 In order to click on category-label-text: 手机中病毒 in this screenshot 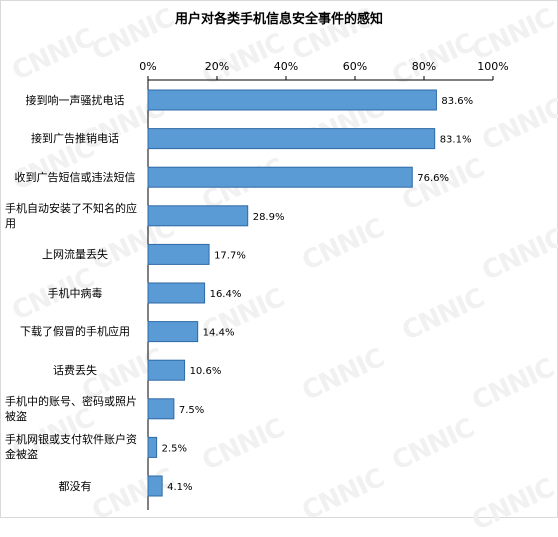, I will do `click(75, 293)`.